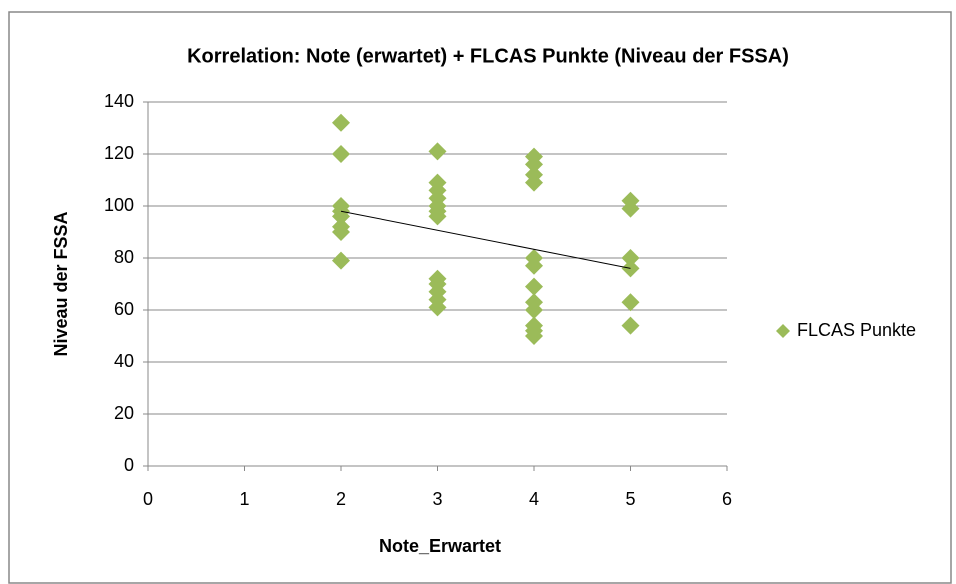 Image resolution: width=956 pixels, height=584 pixels. I want to click on y-tick-label: 40, so click(124, 361).